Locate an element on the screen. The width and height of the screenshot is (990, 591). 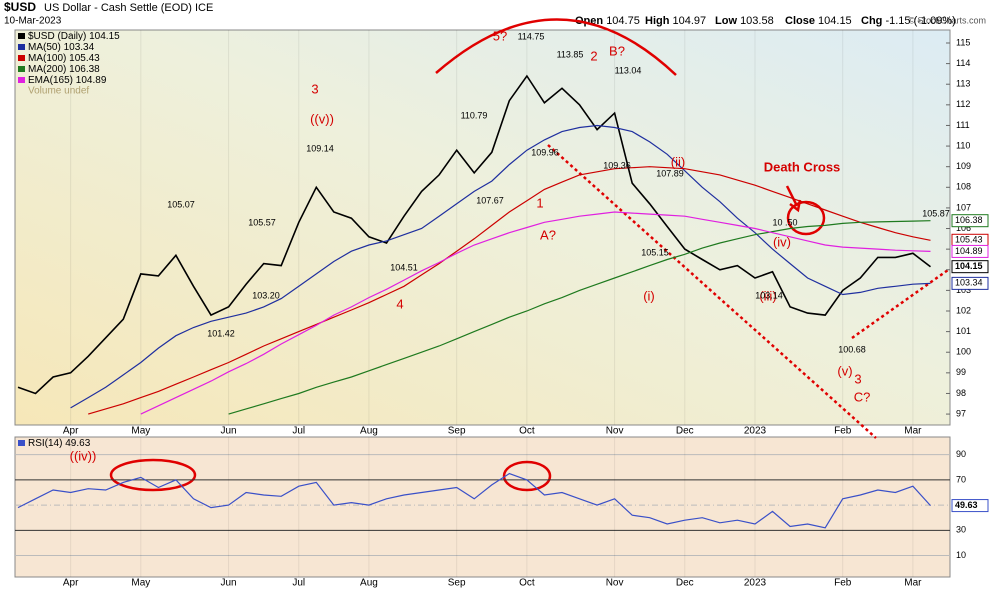
y-tick-label: 106 is located at coordinates (963, 228).